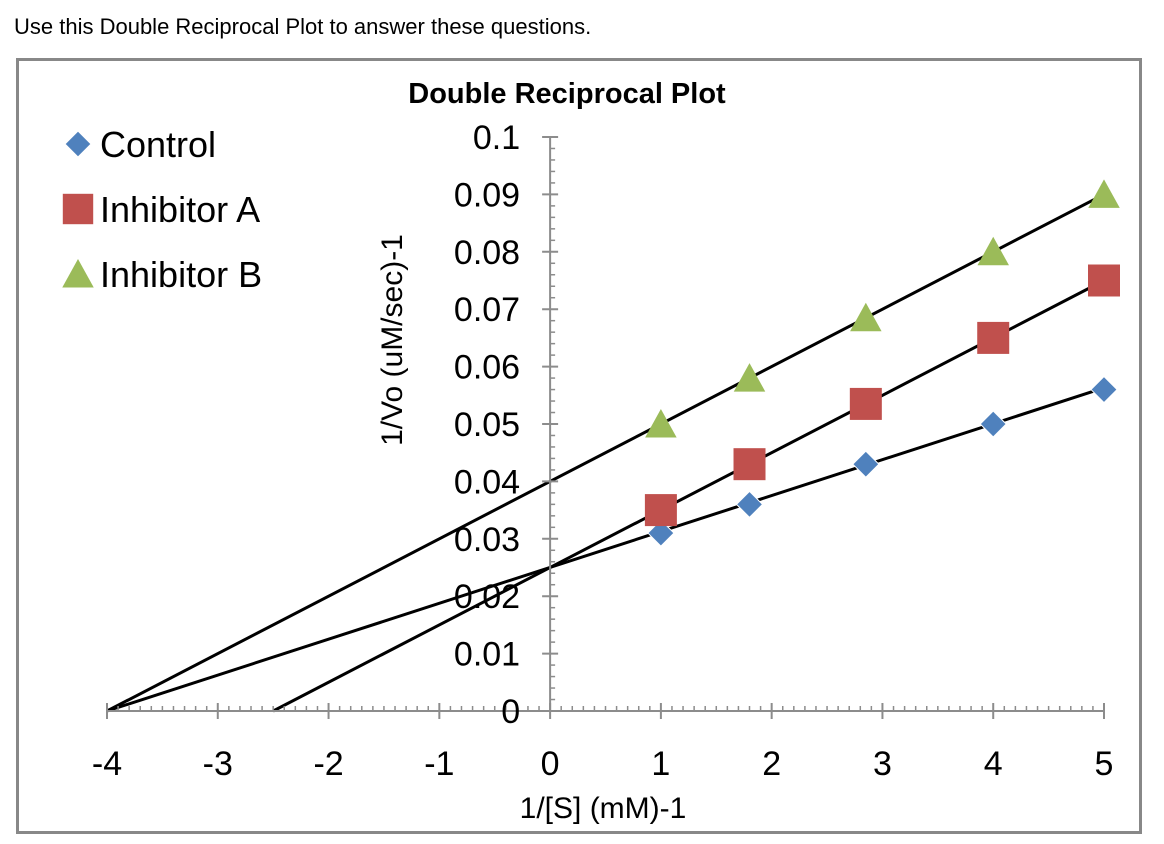  Describe the element at coordinates (487, 253) in the screenshot. I see `y-tick-label: 0.08` at that location.